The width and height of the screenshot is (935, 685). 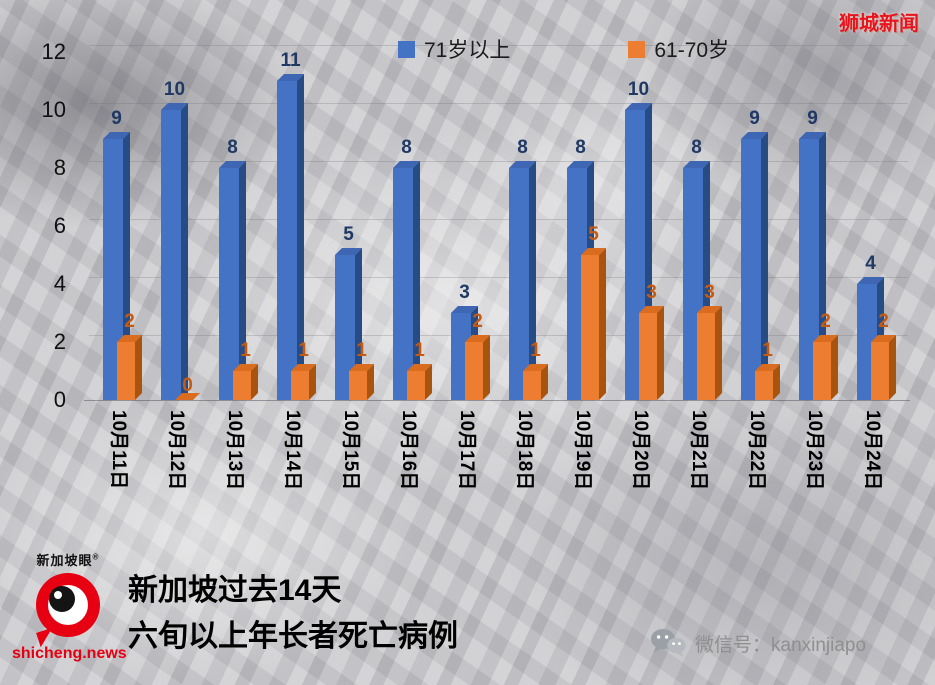 I want to click on eye-logo-icon, so click(x=68, y=610).